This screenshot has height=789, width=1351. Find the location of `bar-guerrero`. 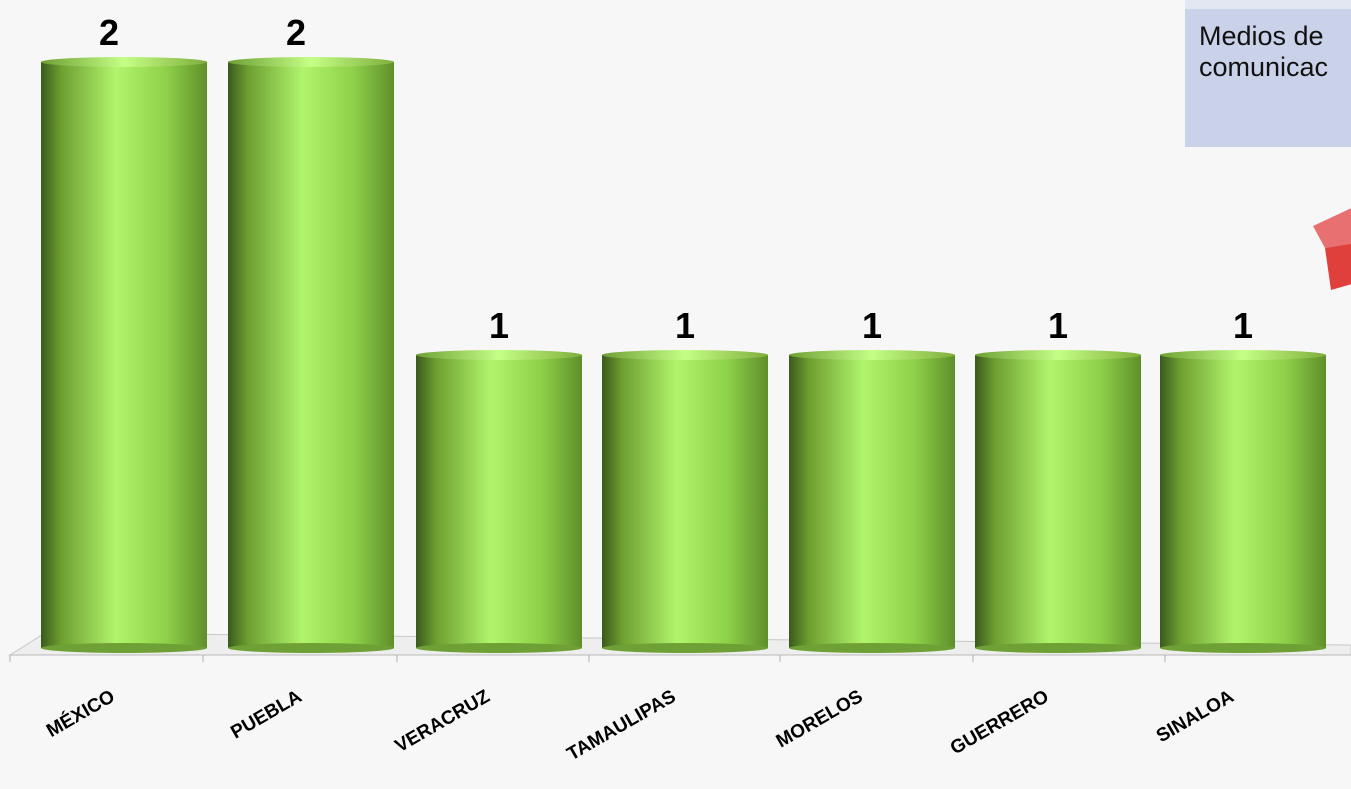

bar-guerrero is located at coordinates (1058, 501).